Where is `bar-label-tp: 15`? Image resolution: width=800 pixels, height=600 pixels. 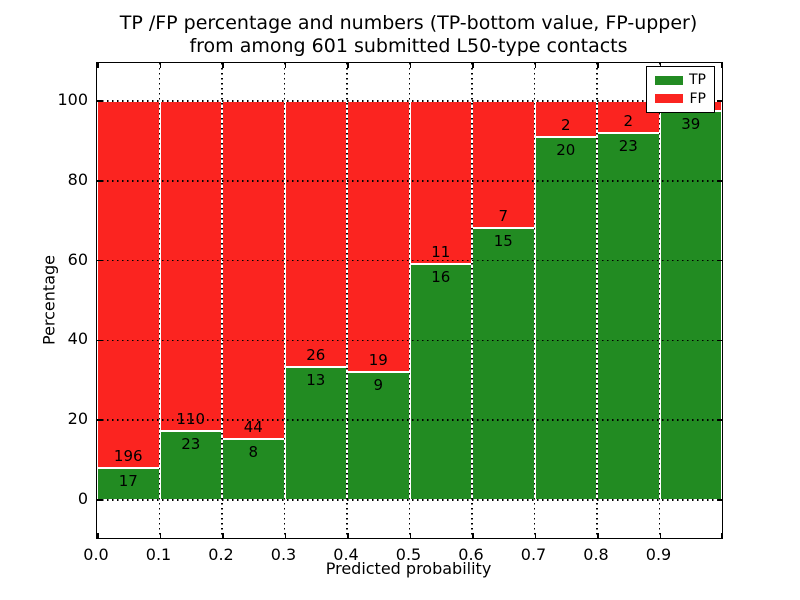 bar-label-tp: 15 is located at coordinates (503, 240).